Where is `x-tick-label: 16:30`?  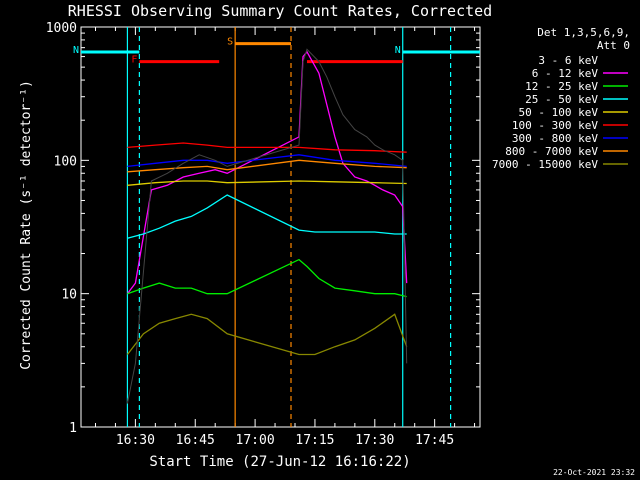 x-tick-label: 16:30 is located at coordinates (135, 440).